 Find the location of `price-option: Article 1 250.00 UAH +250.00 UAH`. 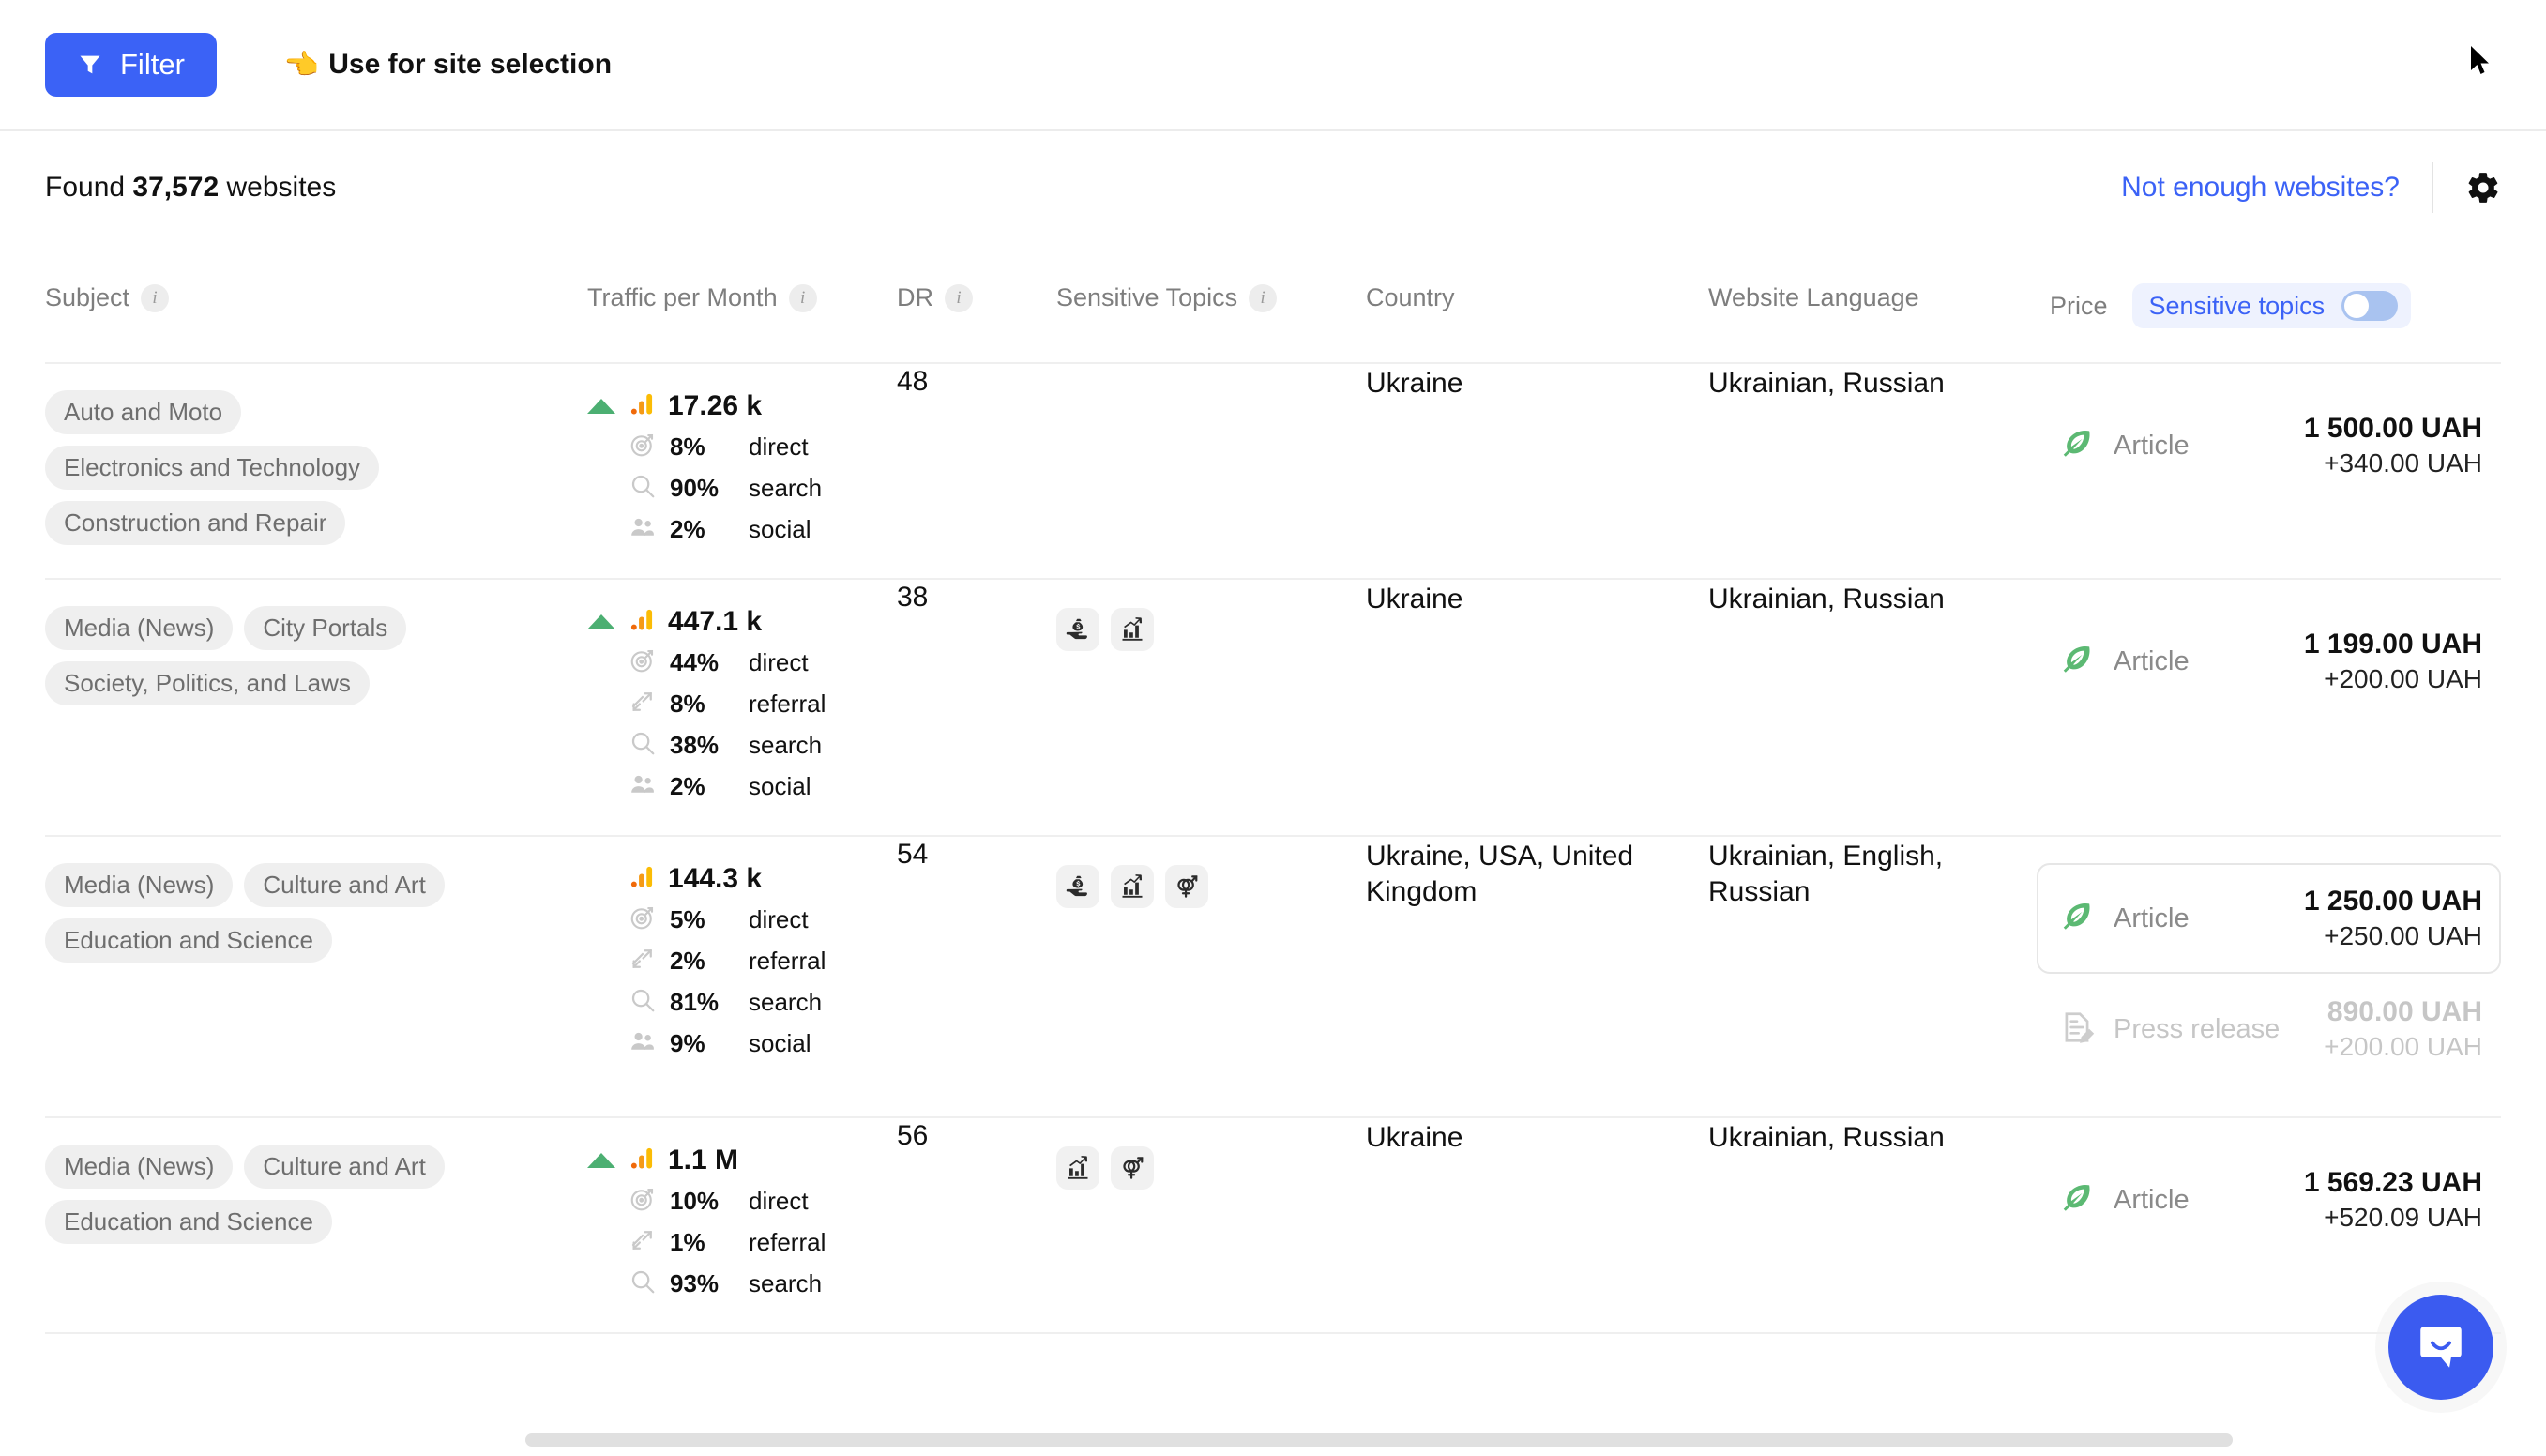

price-option: Article 1 250.00 UAH +250.00 UAH is located at coordinates (2269, 918).